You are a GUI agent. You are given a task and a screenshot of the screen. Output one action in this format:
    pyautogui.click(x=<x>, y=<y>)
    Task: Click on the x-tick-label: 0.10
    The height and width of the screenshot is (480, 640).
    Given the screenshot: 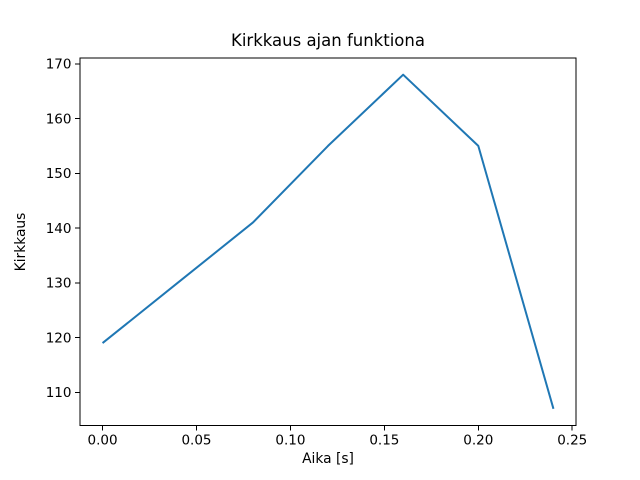 What is the action you would take?
    pyautogui.click(x=290, y=441)
    